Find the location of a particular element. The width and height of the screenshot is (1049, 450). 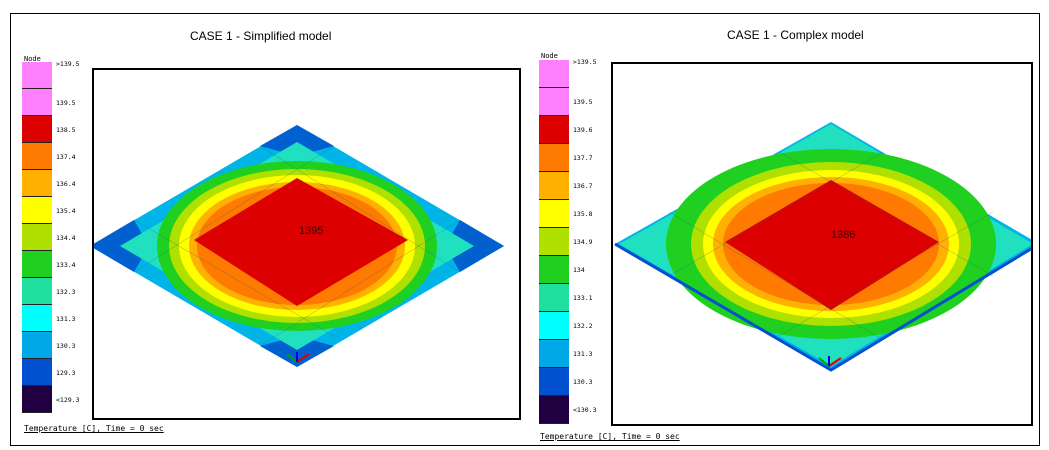

center-node-label: 1395 is located at coordinates (311, 231).